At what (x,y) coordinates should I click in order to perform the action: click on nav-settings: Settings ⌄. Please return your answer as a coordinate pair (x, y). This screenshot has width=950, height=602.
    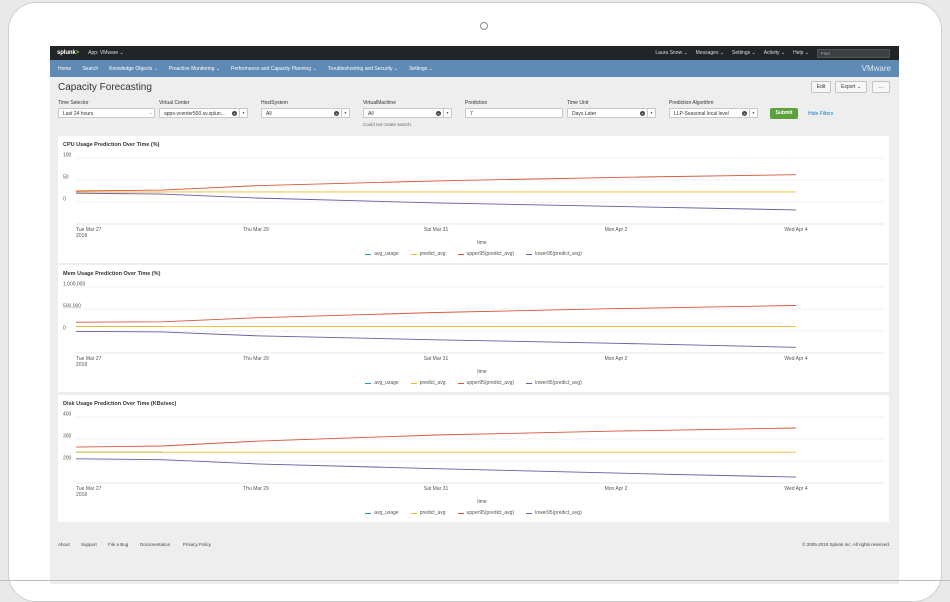
    Looking at the image, I should click on (421, 68).